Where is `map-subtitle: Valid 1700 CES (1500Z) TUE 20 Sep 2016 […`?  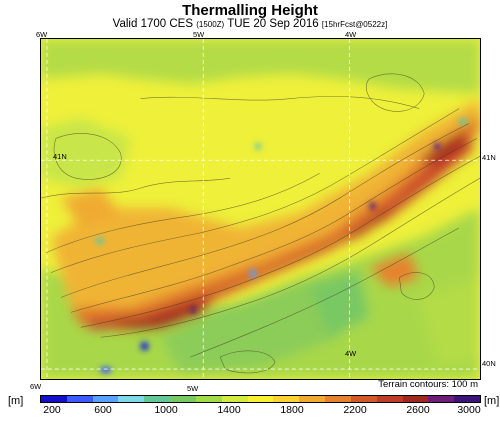 map-subtitle: Valid 1700 CES (1500Z) TUE 20 Sep 2016 [… is located at coordinates (250, 24).